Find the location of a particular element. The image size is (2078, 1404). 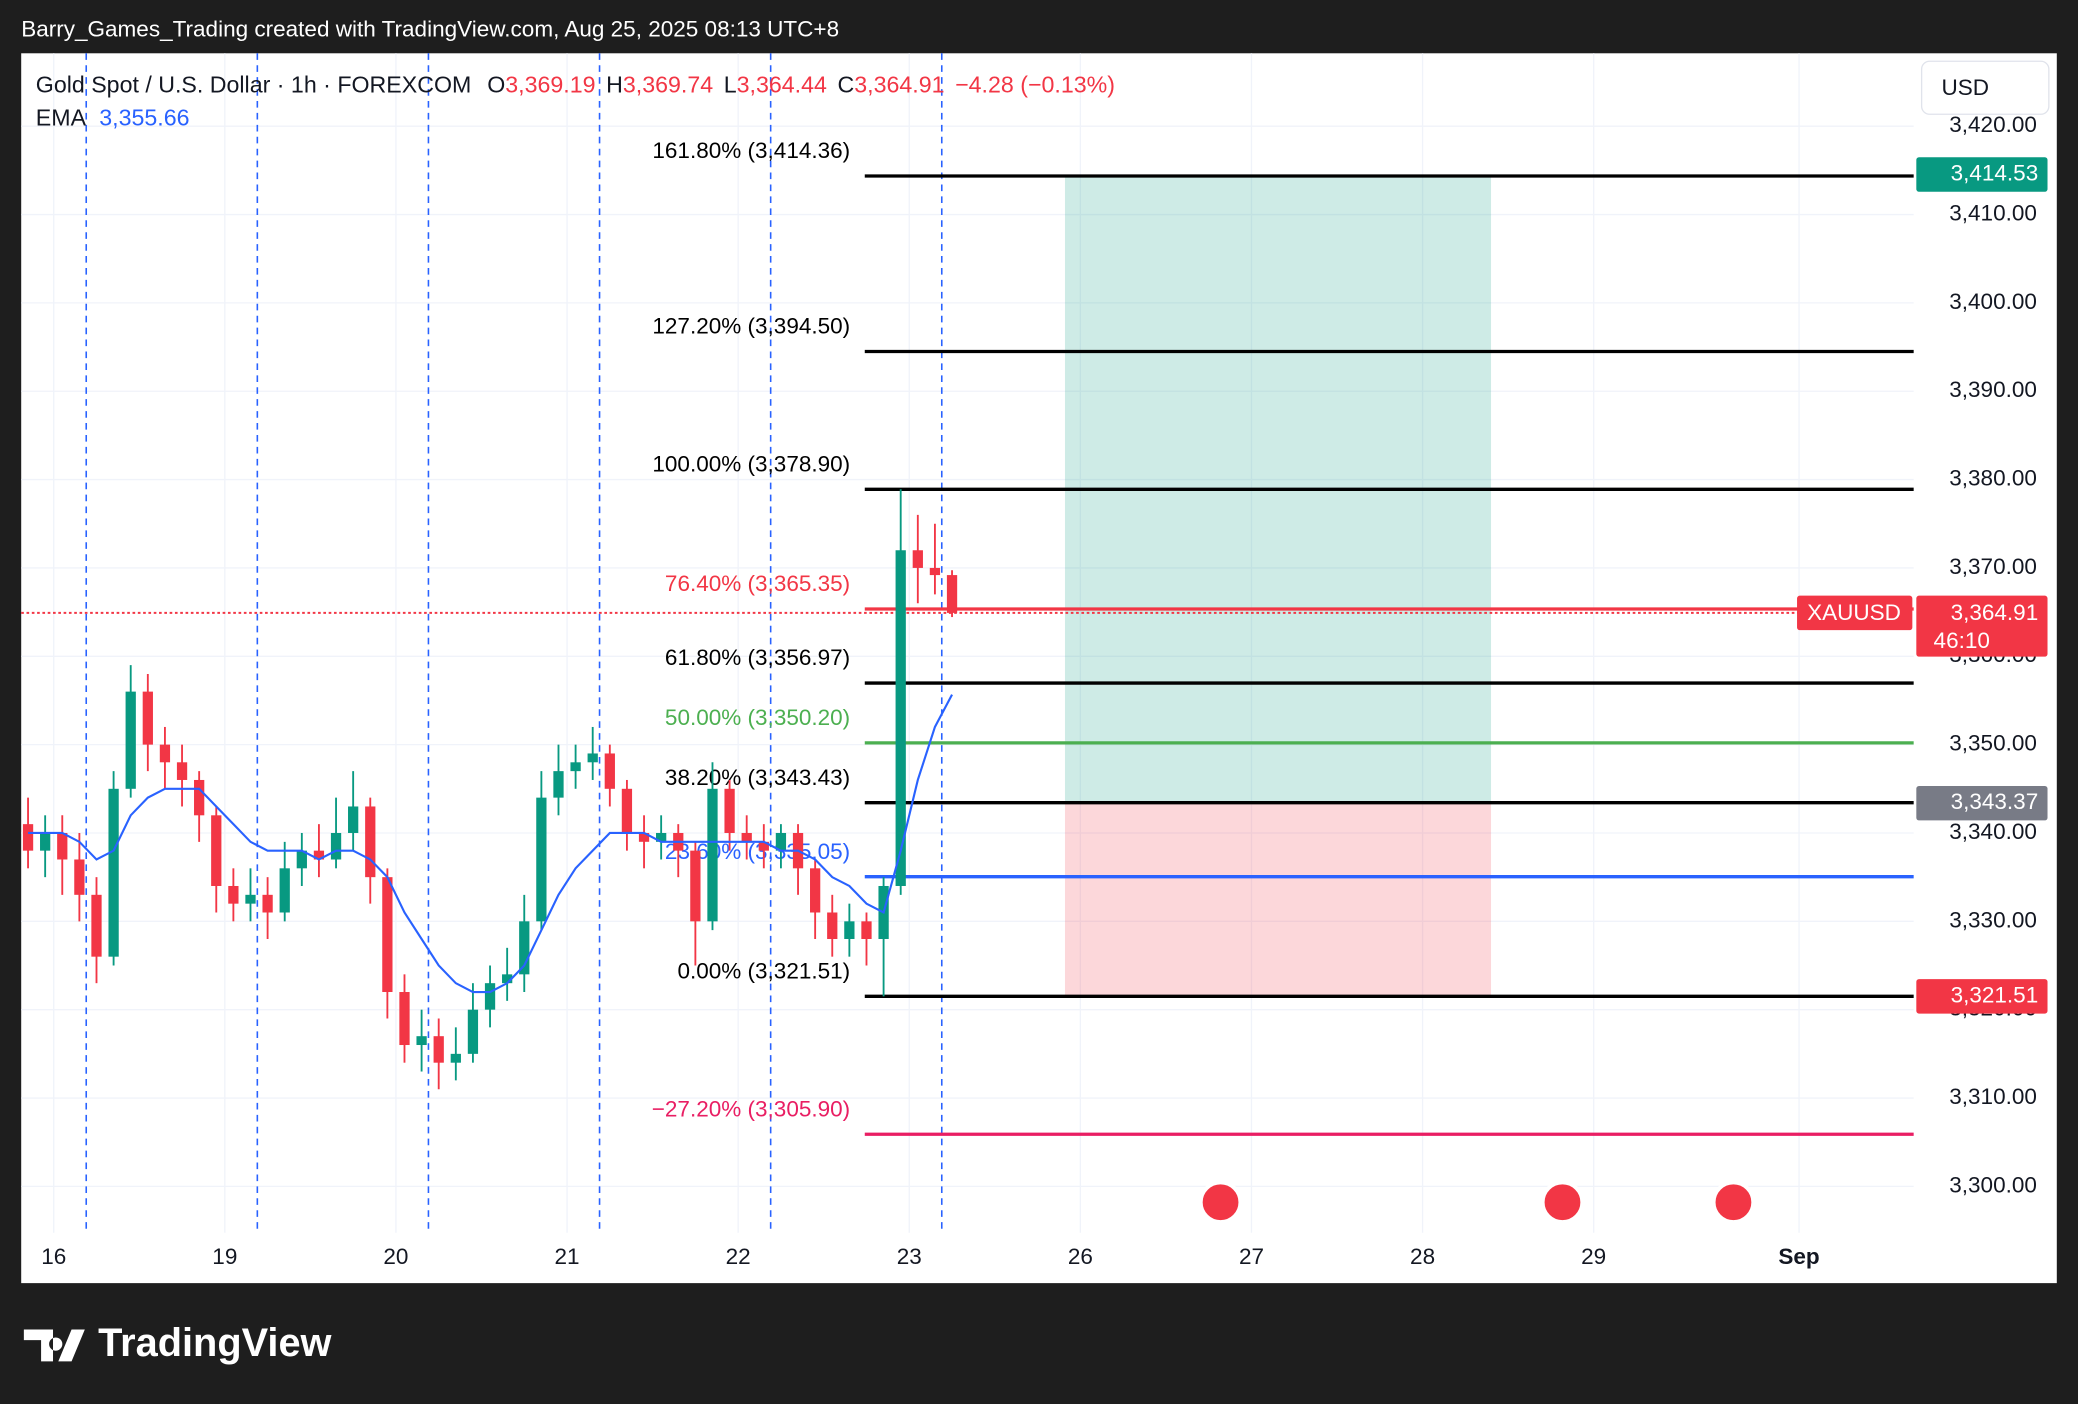

x-tick-label: 27 is located at coordinates (1251, 1256).